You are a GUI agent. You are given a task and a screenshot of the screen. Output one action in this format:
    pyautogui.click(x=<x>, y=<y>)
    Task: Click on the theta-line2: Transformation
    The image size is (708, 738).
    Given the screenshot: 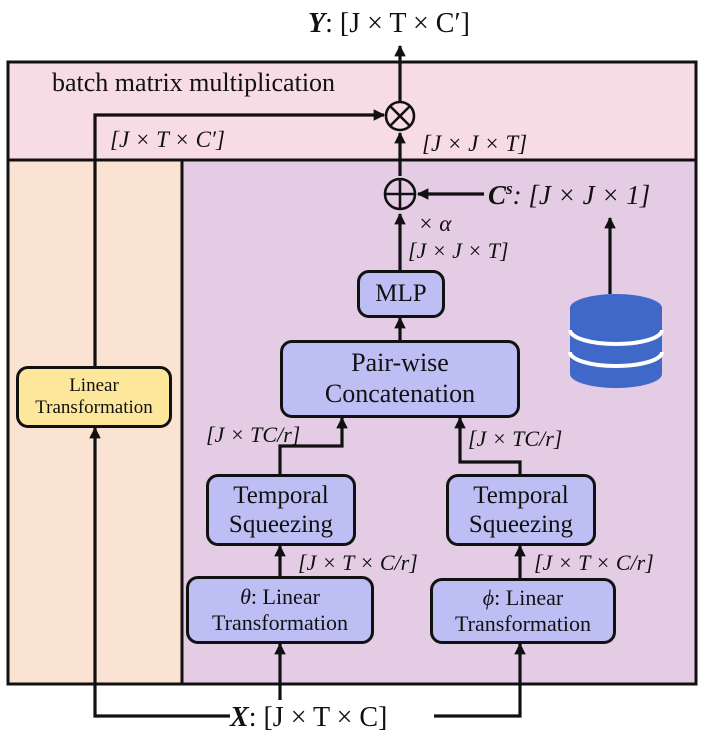 What is the action you would take?
    pyautogui.click(x=280, y=622)
    